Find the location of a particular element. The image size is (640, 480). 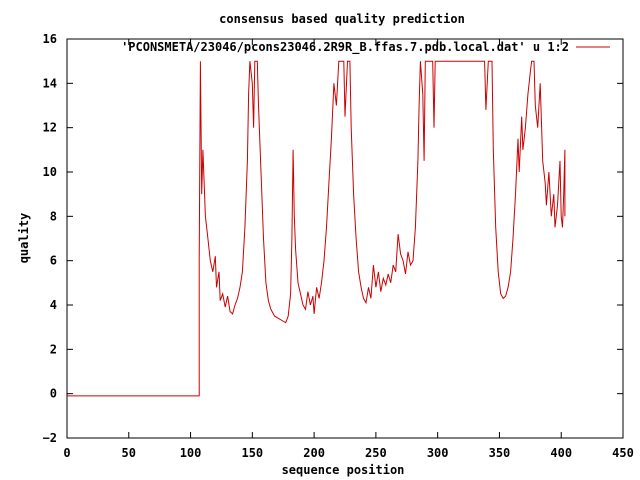

y-tick-label: −2 is located at coordinates (50, 438).